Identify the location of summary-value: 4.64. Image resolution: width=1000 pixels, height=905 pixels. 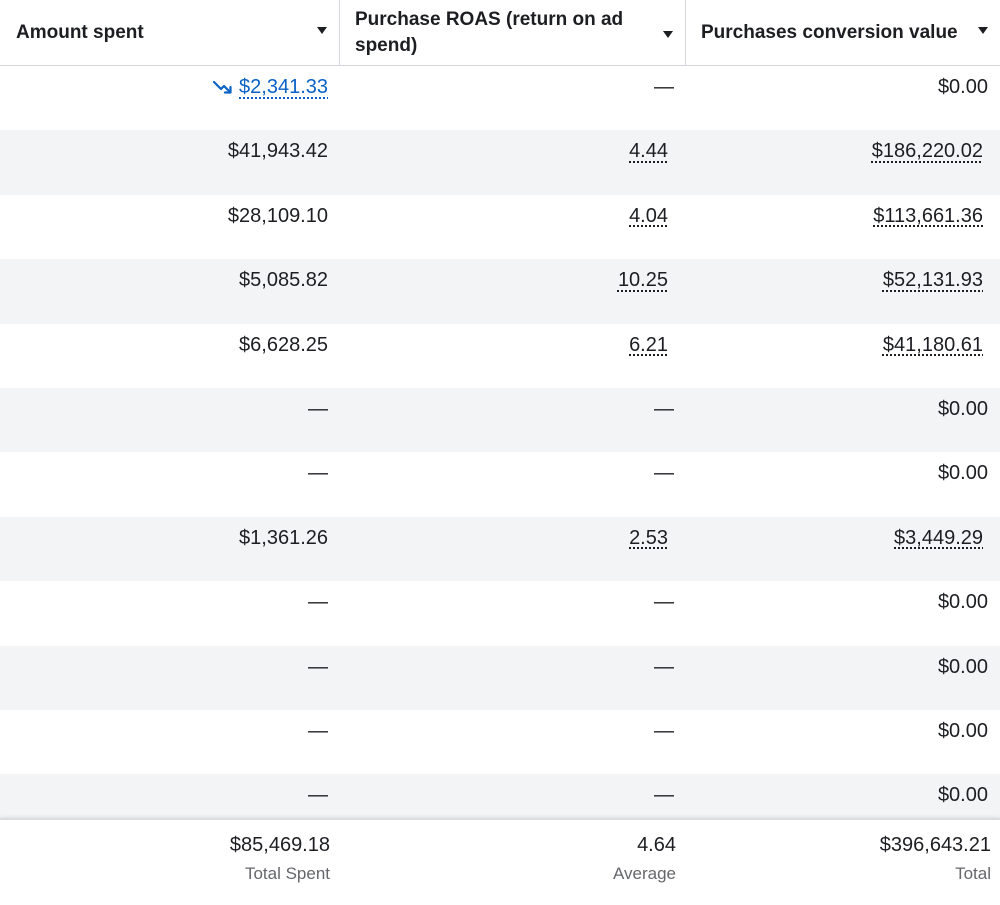
(656, 845).